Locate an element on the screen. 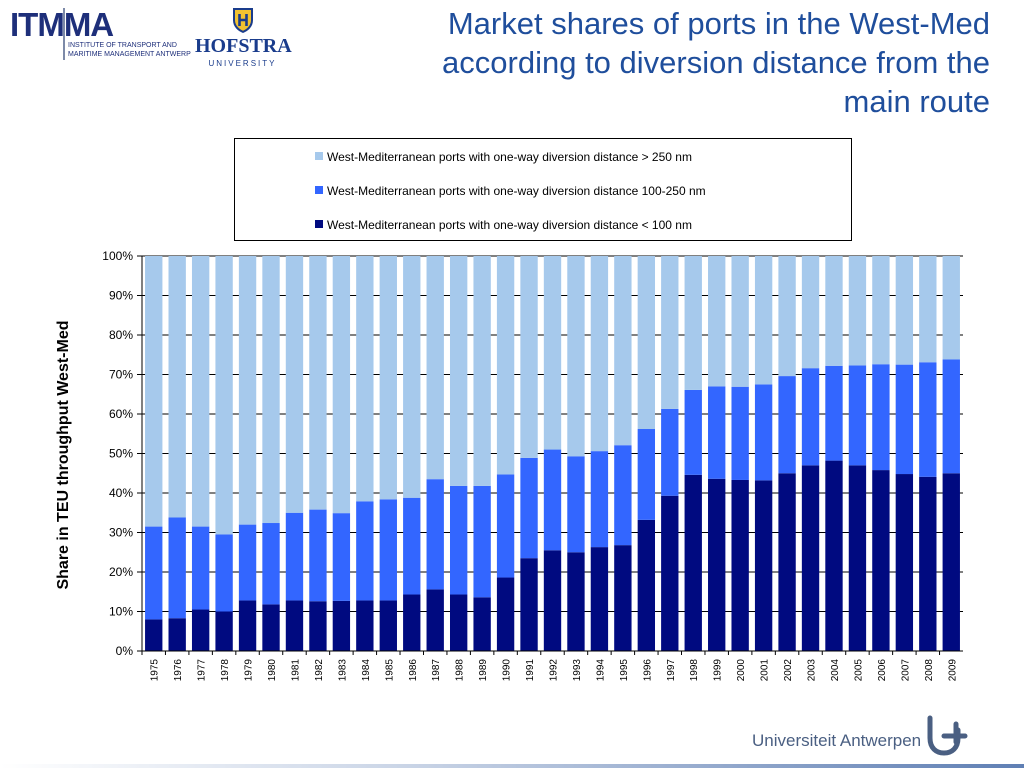 The image size is (1024, 768). bar-segment-series-2-2005 is located at coordinates (857, 311).